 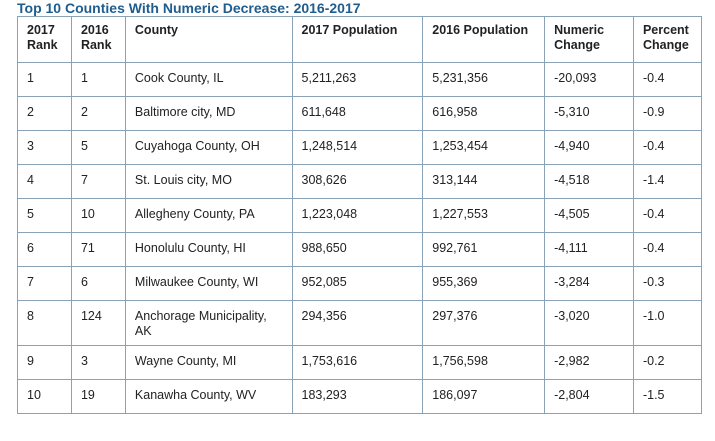 I want to click on cell-rank-2017: 1, so click(x=44, y=79).